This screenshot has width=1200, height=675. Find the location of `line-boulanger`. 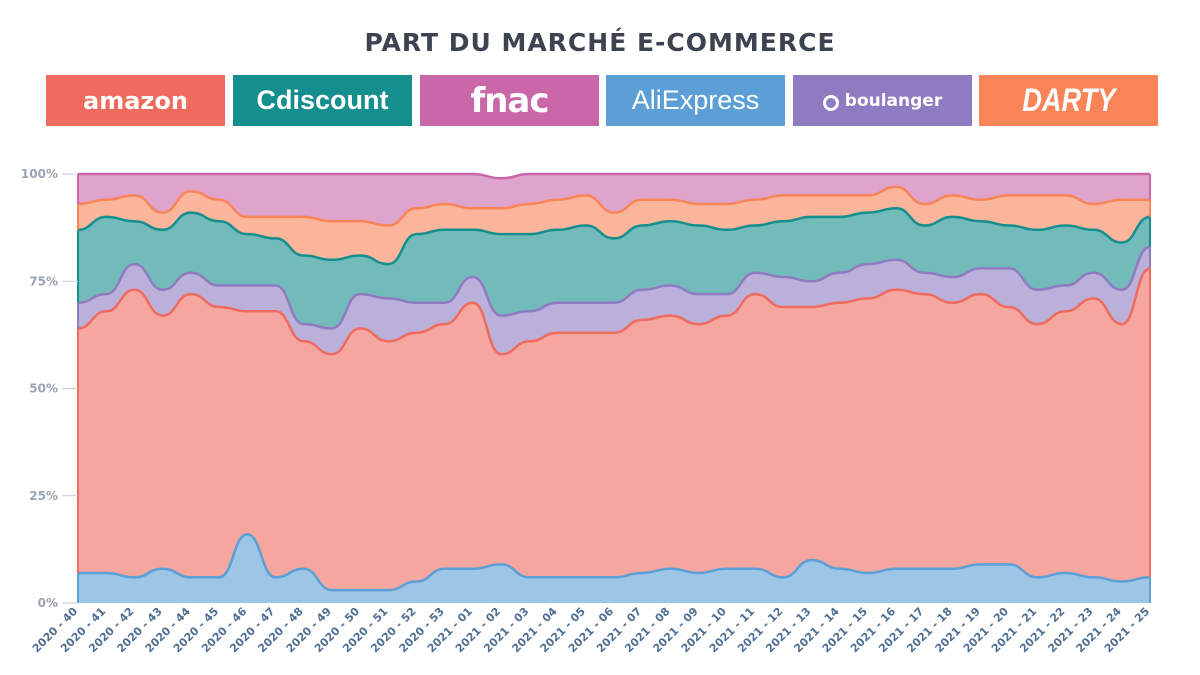

line-boulanger is located at coordinates (614, 287).